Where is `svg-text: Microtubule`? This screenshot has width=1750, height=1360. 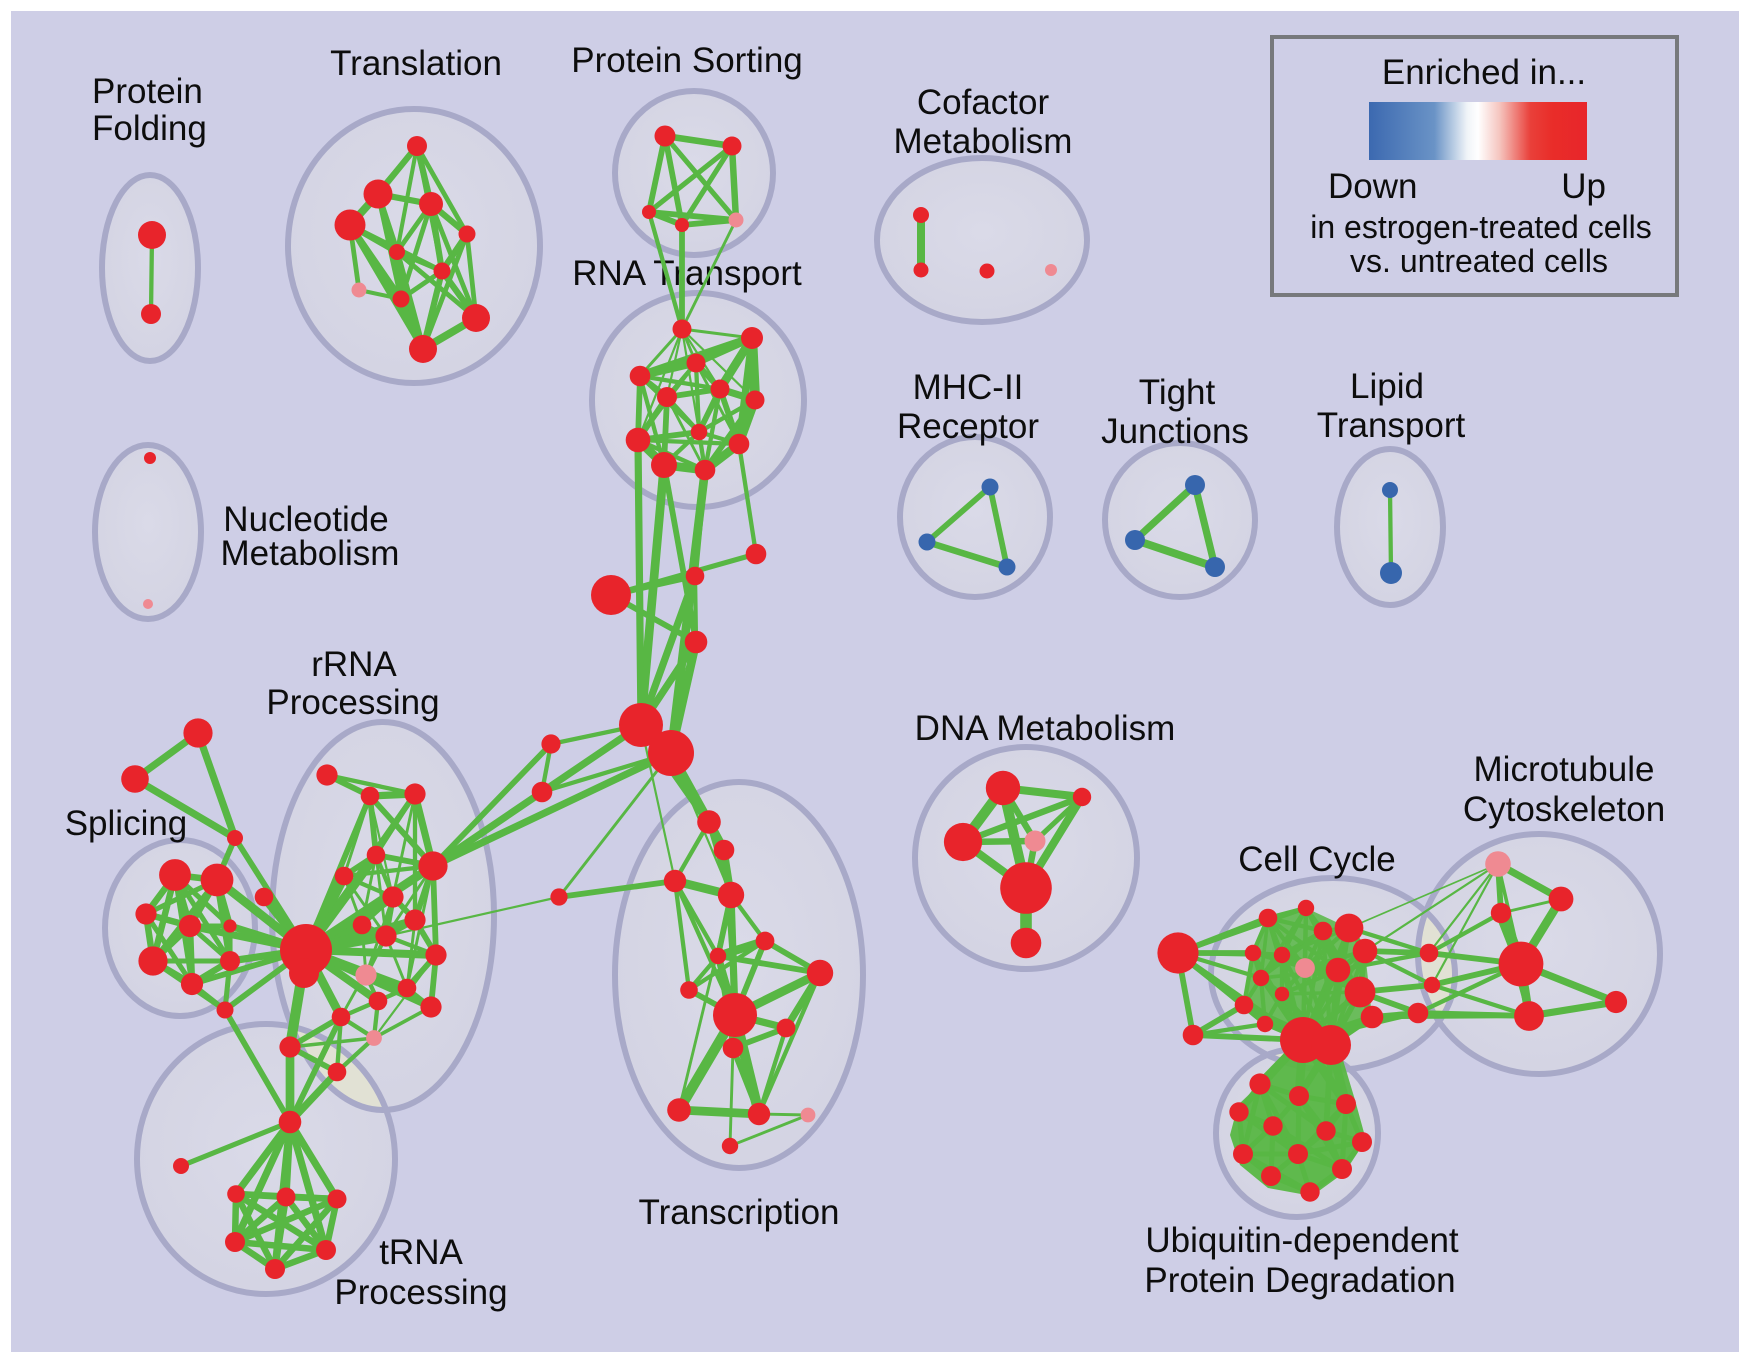 svg-text: Microtubule is located at coordinates (1564, 769).